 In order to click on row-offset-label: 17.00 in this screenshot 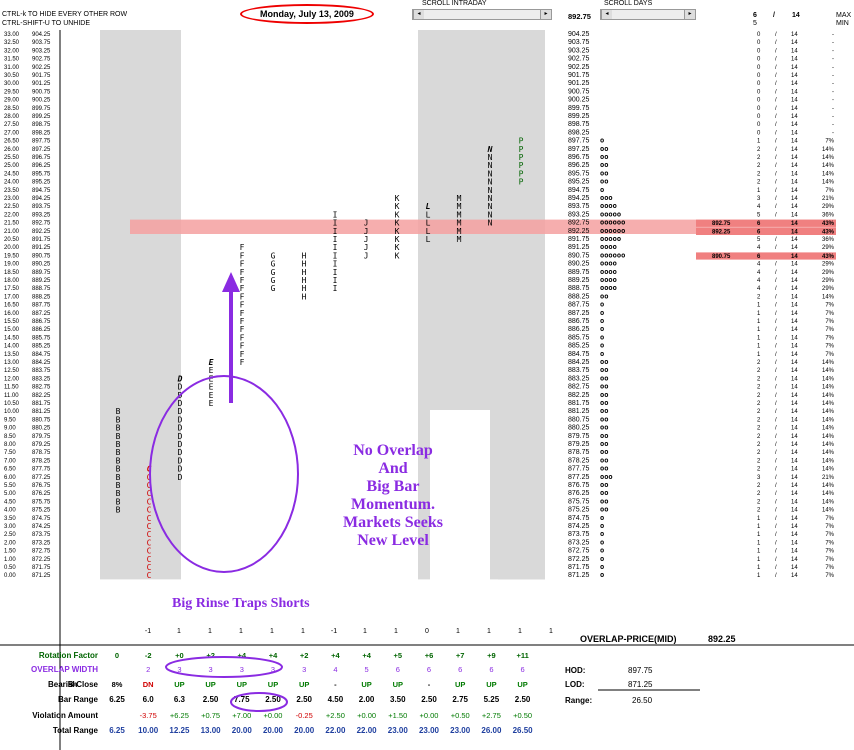, I will do `click(12, 297)`.